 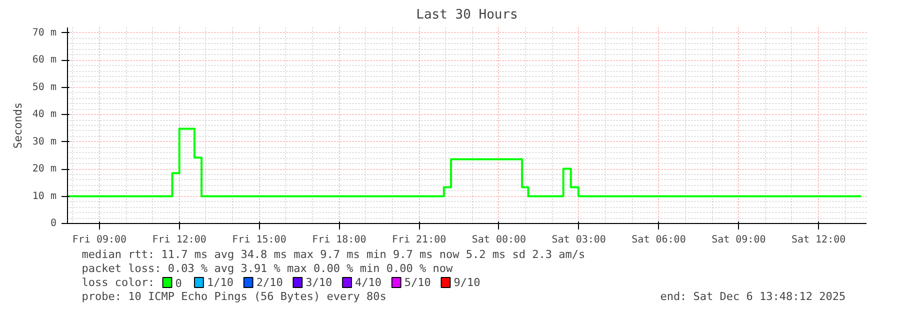 I want to click on legend-label: 0, so click(x=178, y=283).